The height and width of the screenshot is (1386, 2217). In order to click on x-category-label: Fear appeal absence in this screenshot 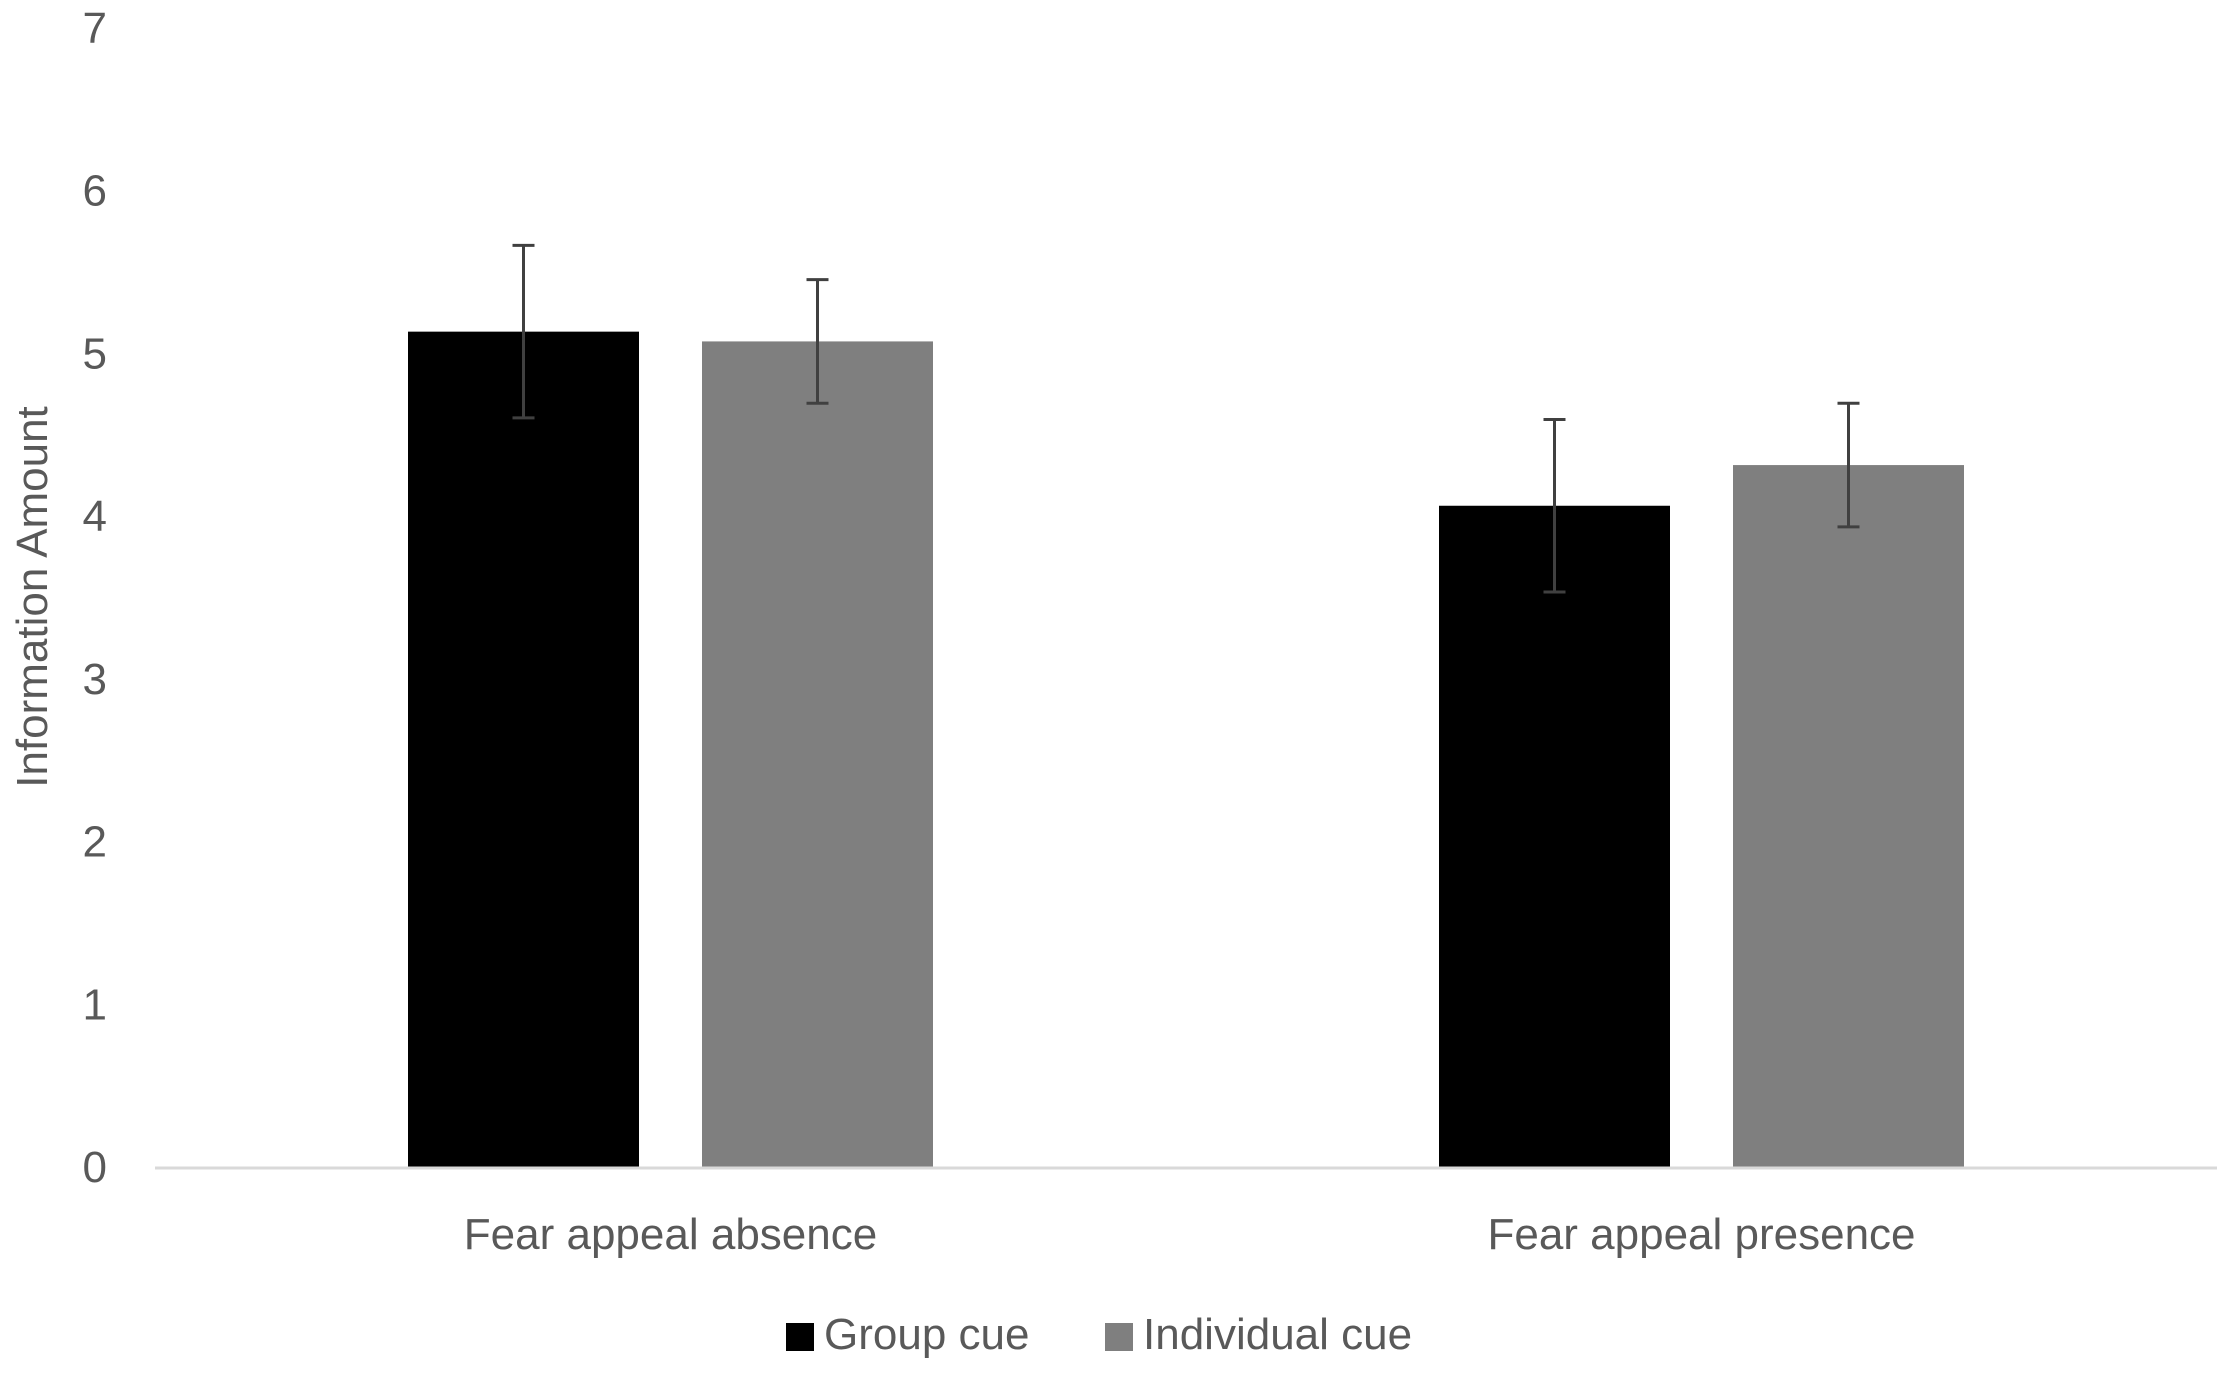, I will do `click(670, 1234)`.